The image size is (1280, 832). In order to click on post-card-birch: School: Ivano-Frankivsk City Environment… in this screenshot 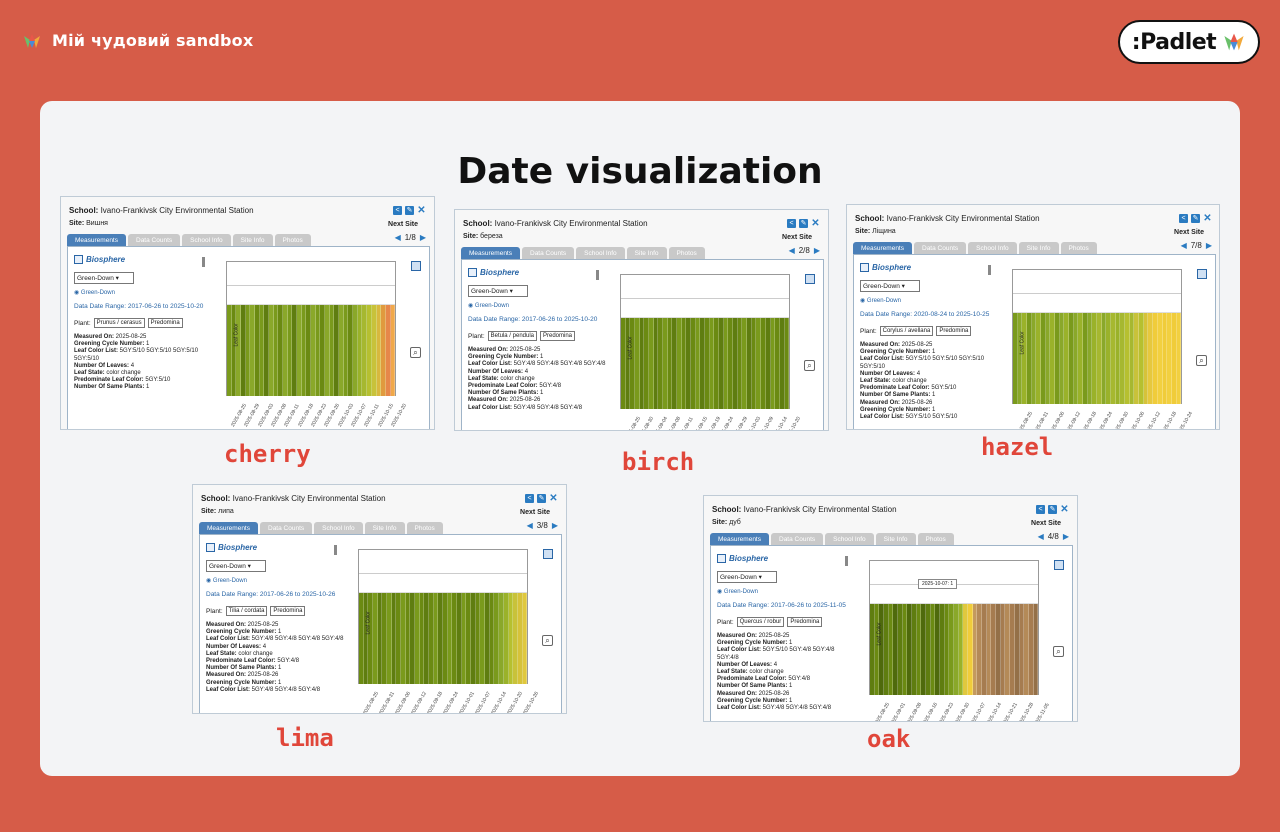, I will do `click(641, 320)`.